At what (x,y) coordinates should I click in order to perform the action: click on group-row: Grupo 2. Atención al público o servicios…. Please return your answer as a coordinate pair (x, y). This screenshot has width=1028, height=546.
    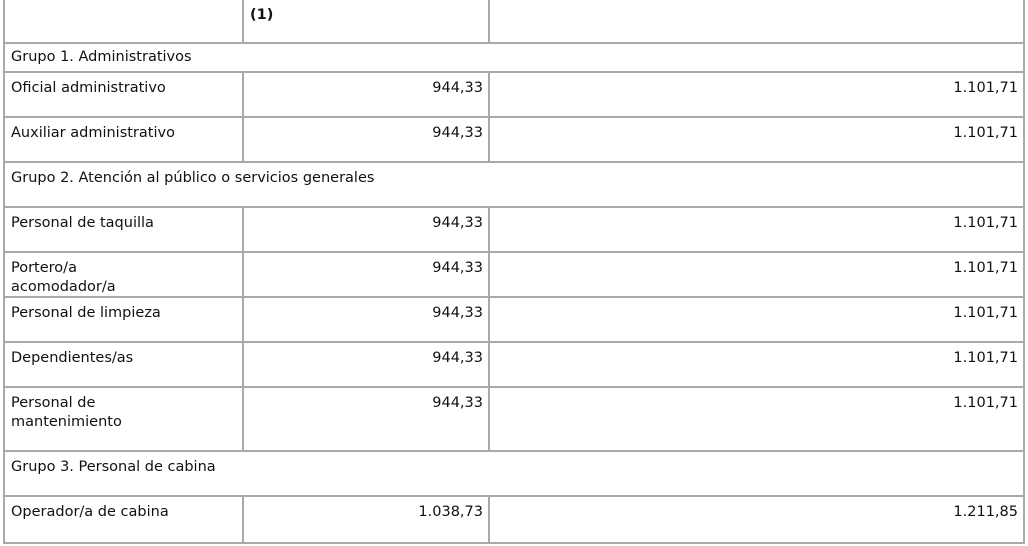
    Looking at the image, I should click on (514, 184).